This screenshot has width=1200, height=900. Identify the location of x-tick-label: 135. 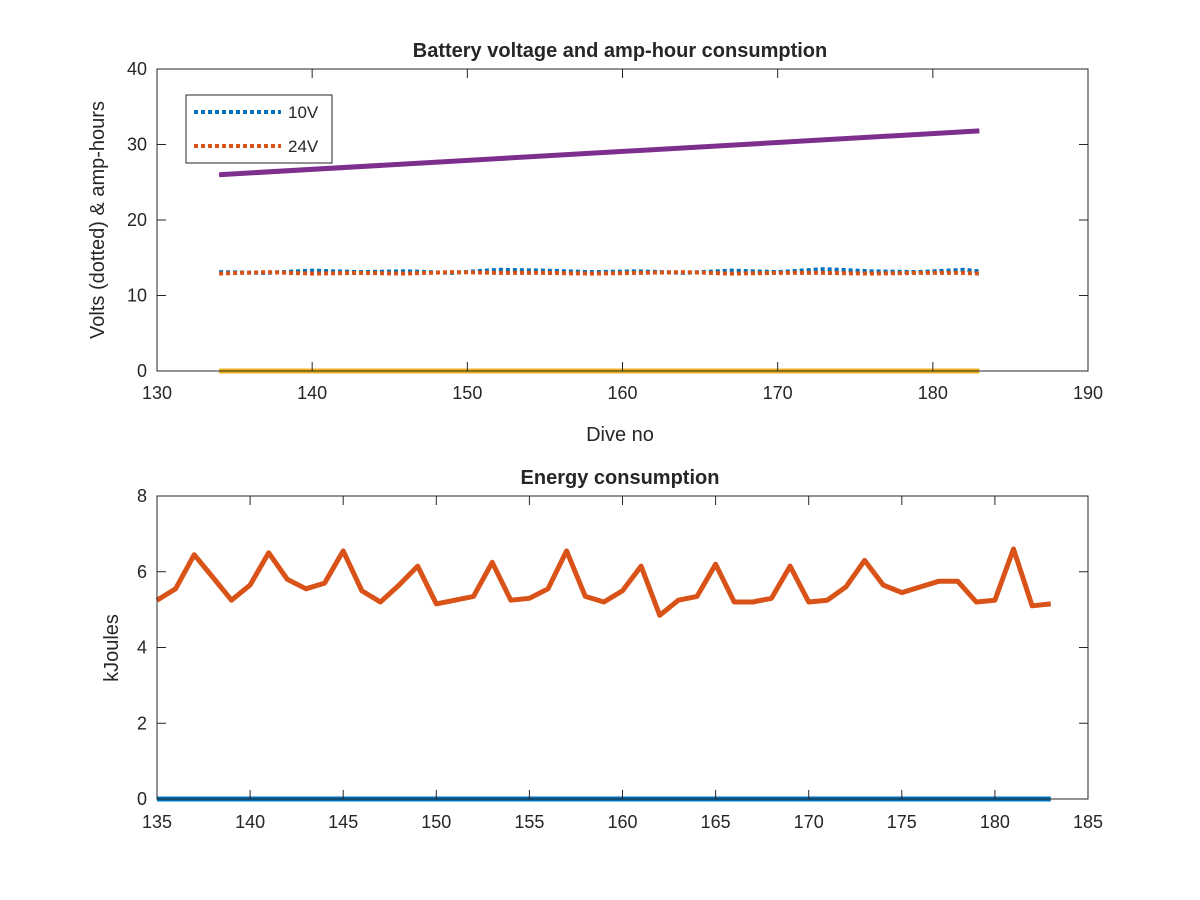
(157, 822).